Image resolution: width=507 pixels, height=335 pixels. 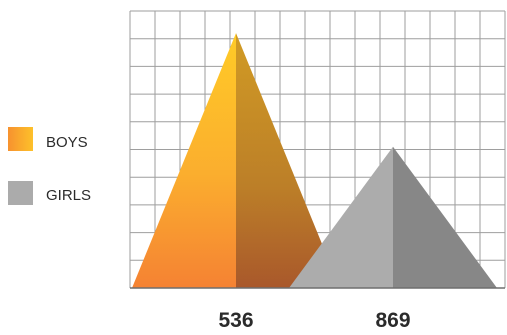 What do you see at coordinates (67, 142) in the screenshot?
I see `legend-label-boys: BOYS` at bounding box center [67, 142].